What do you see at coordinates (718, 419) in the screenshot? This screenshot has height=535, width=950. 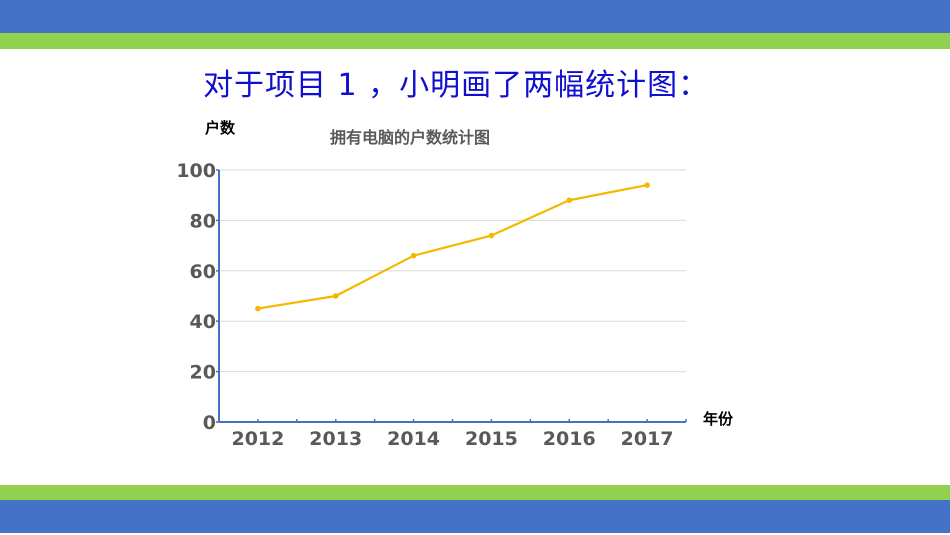 I see `x-axis-title: 年份` at bounding box center [718, 419].